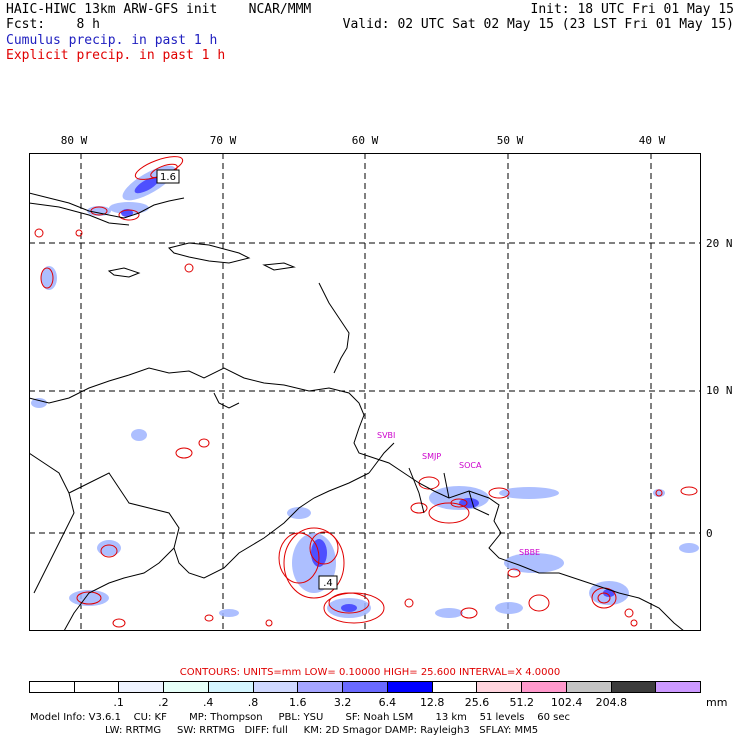  I want to click on colorbar-label-8: 25.6, so click(477, 702).